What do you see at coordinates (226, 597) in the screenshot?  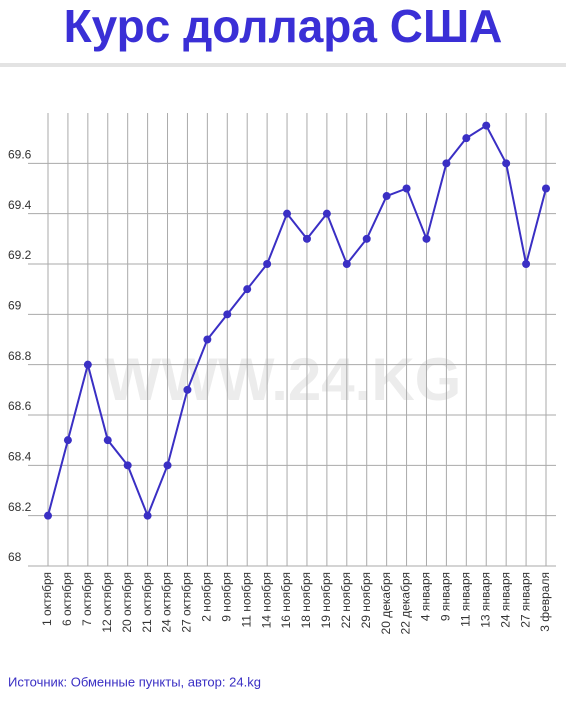 I see `x-tick-label: 9 ноября` at bounding box center [226, 597].